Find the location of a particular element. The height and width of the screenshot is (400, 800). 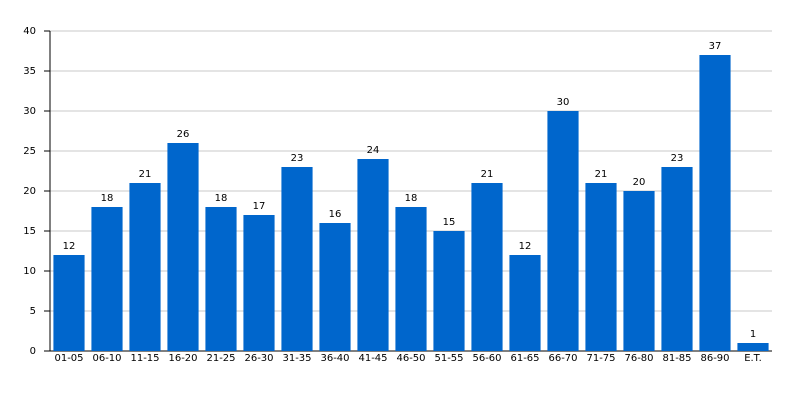

x-tick-label: 26-30 is located at coordinates (258, 358).